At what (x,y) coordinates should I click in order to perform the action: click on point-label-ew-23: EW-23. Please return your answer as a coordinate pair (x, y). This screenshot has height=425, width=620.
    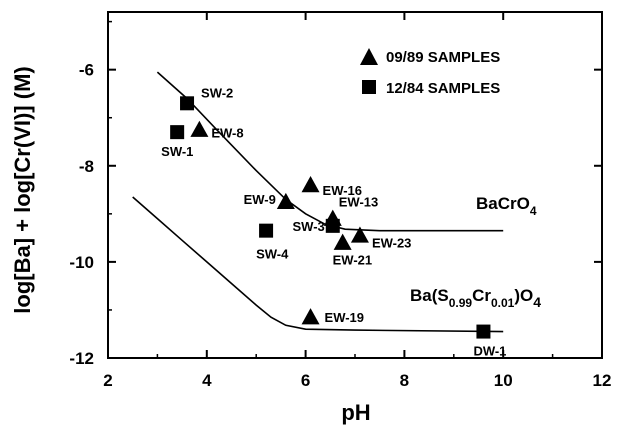
    Looking at the image, I should click on (391, 242).